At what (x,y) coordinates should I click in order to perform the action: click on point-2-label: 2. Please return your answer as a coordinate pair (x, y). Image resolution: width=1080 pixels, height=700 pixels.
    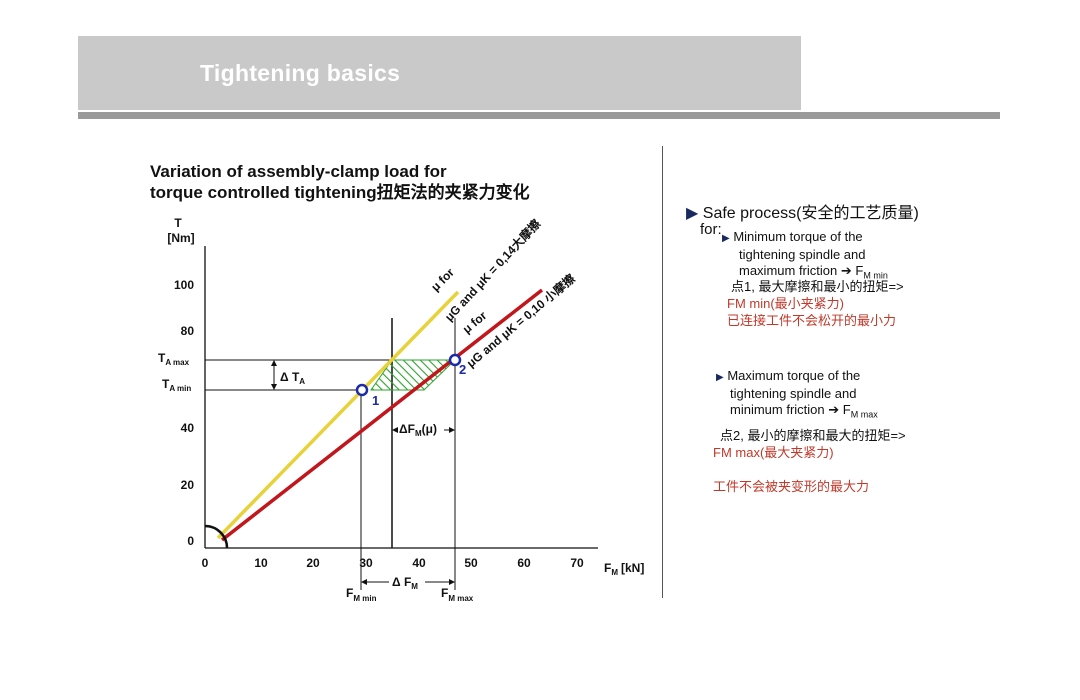
    Looking at the image, I should click on (462, 369).